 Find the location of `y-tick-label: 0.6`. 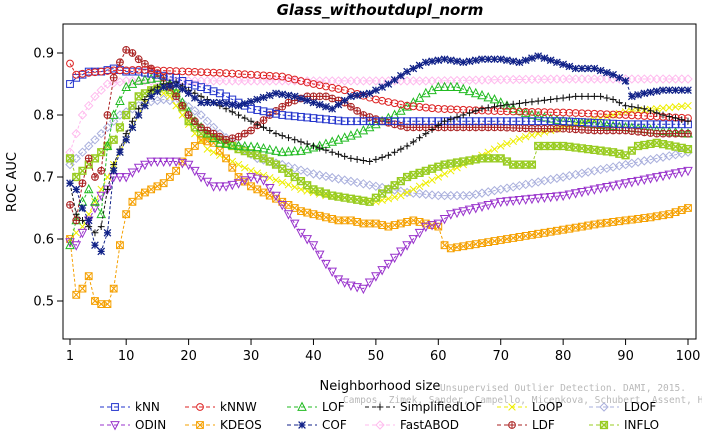

y-tick-label: 0.6 is located at coordinates (43, 240).